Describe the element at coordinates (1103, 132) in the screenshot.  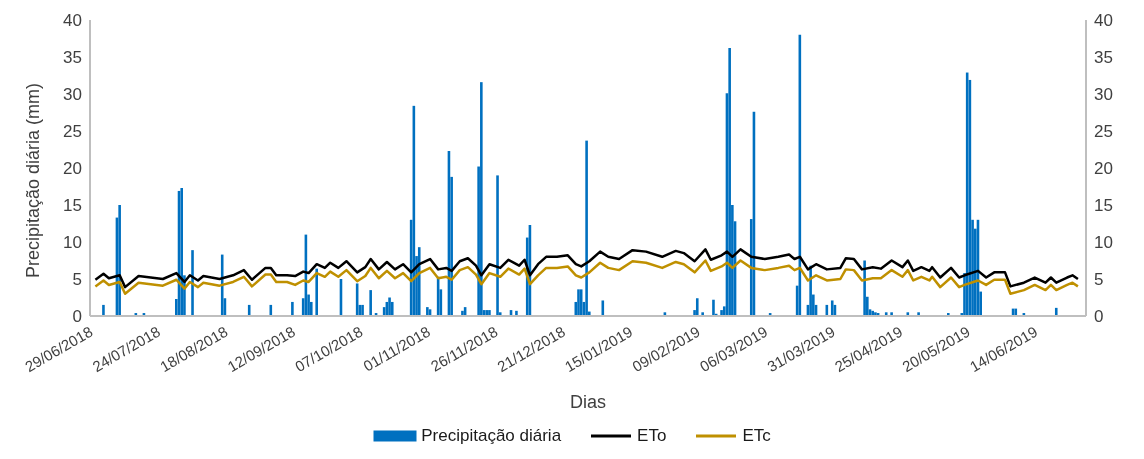
I see `y2-tick-label: 25` at that location.